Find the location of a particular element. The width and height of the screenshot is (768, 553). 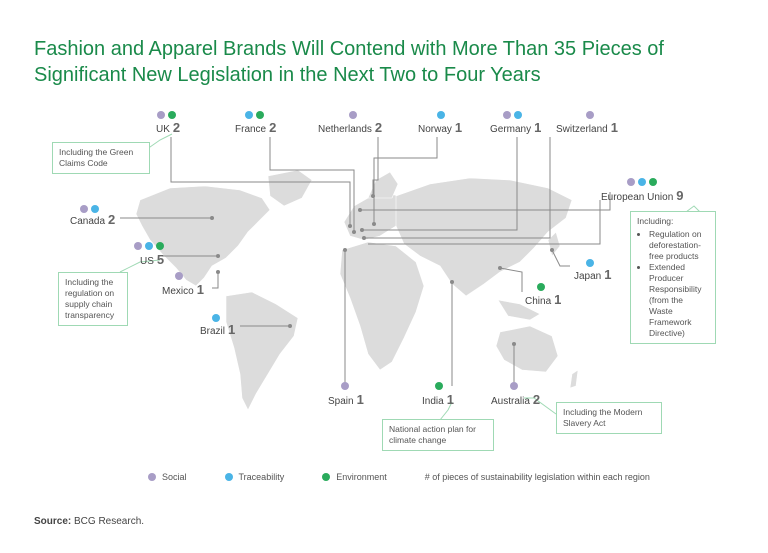

asia-landmass is located at coordinates (484, 237).